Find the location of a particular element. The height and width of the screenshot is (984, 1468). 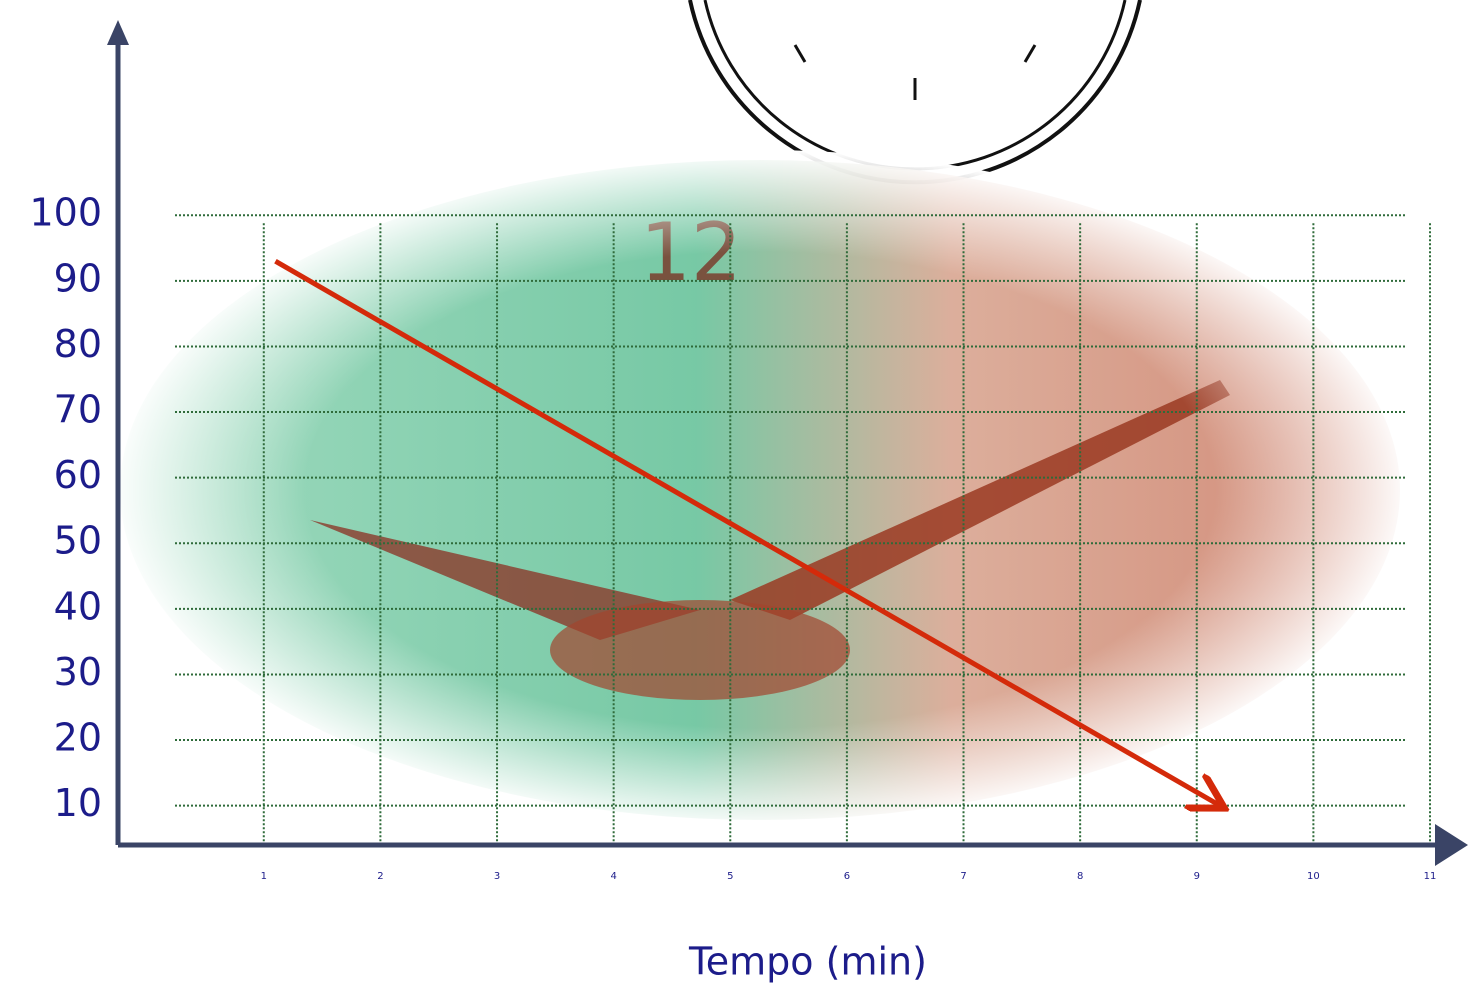

y-tick-label: 10 is located at coordinates (78, 803).